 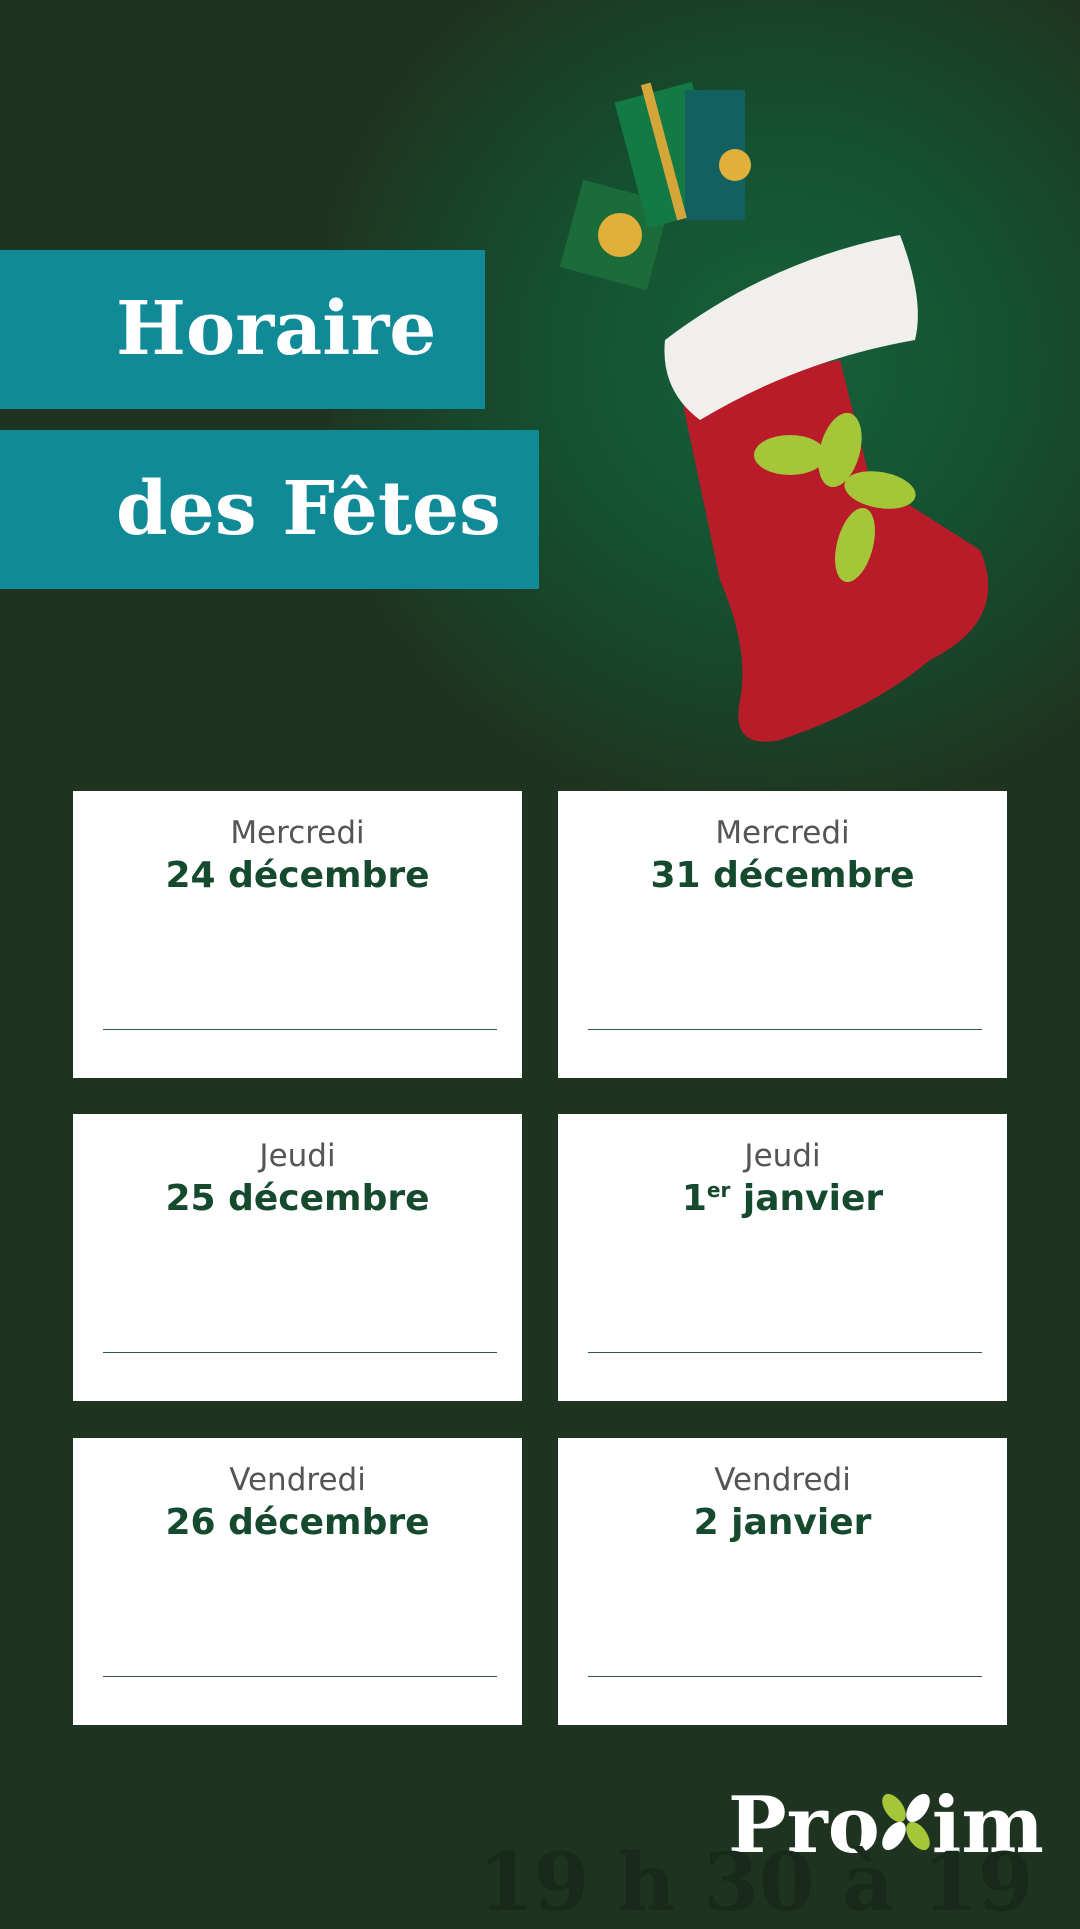 What do you see at coordinates (297, 1257) in the screenshot?
I see `schedule-card: Jeudi 25 décembre` at bounding box center [297, 1257].